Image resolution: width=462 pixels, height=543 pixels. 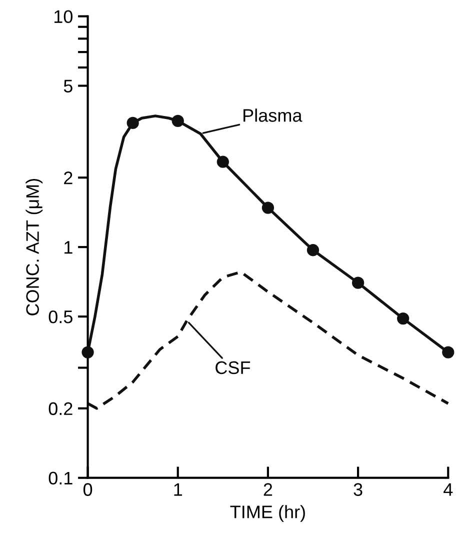 What do you see at coordinates (87, 489) in the screenshot?
I see `x-tick-label: 0` at bounding box center [87, 489].